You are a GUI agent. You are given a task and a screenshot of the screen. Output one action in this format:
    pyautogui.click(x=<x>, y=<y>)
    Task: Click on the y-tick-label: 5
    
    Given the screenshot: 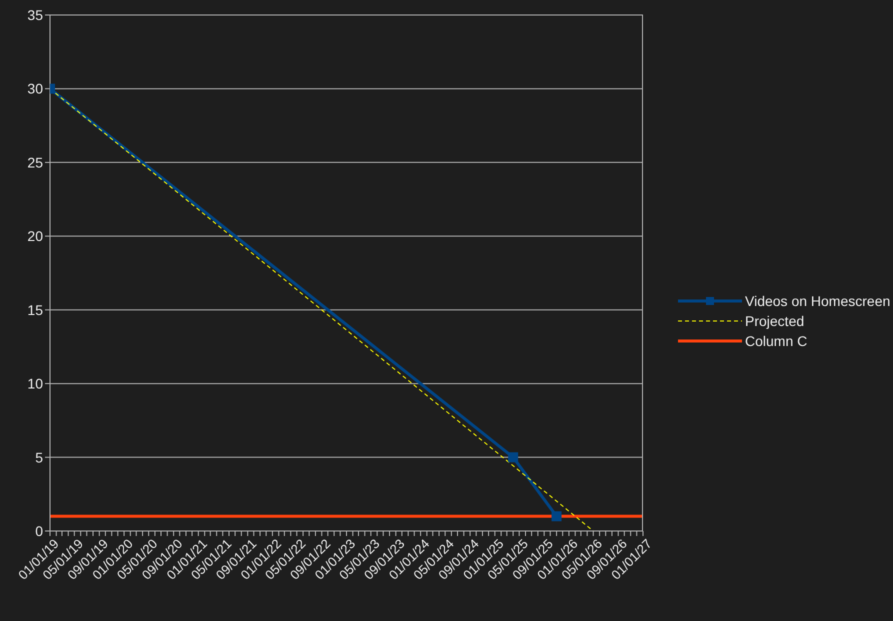 What is the action you would take?
    pyautogui.click(x=39, y=457)
    